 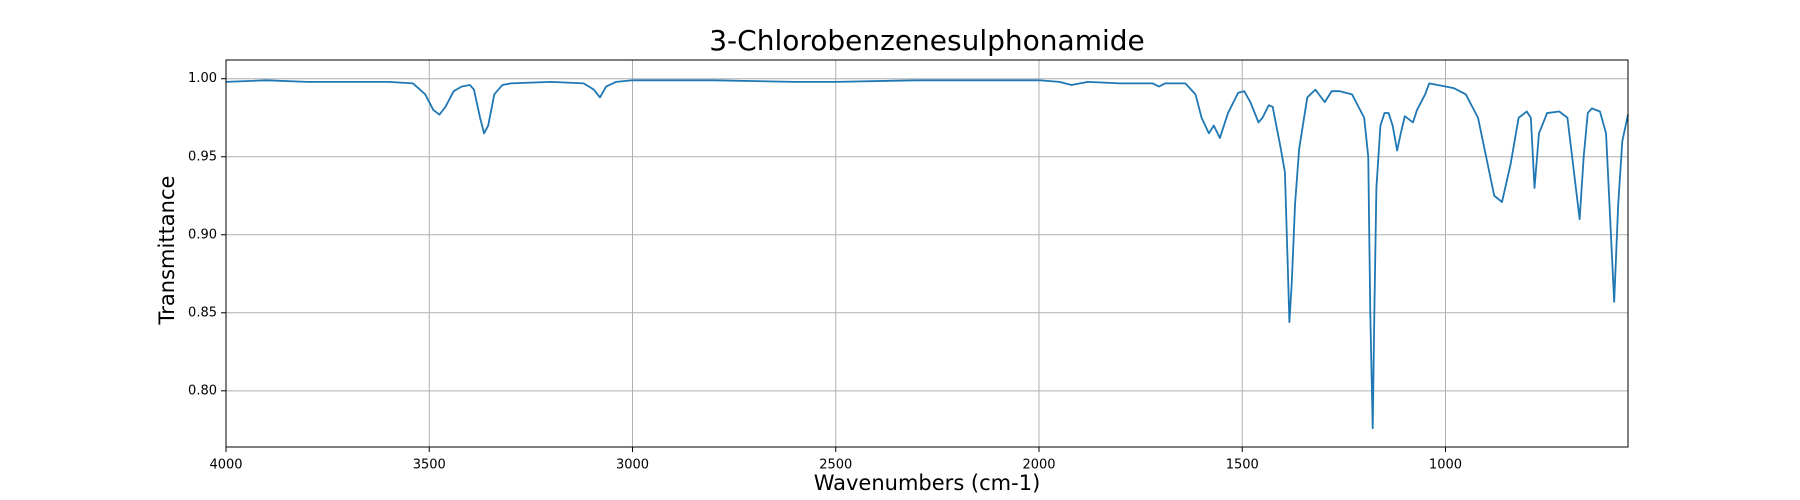 I want to click on y-axis-label: Transmittance, so click(x=167, y=251).